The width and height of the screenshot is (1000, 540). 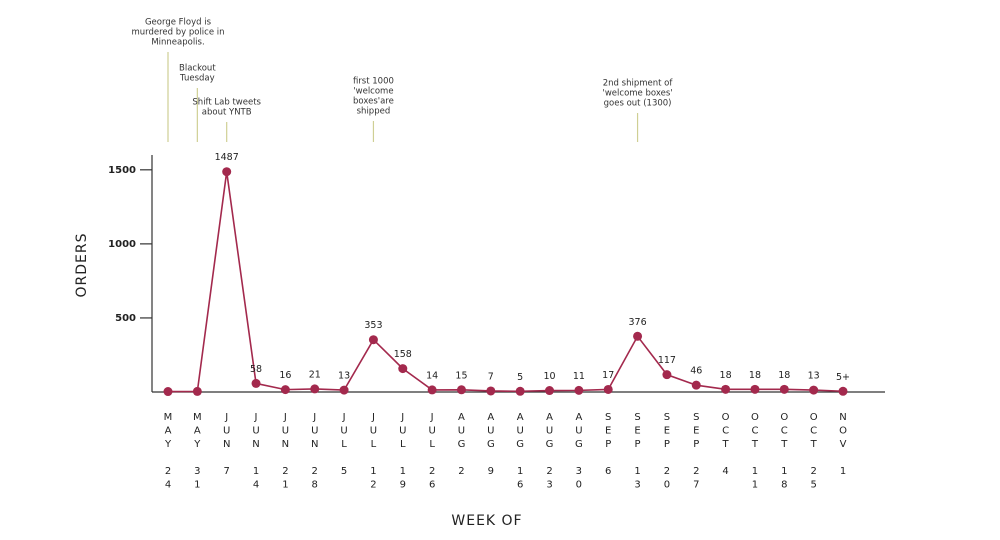 I want to click on annotation-text: 'welcome boxes', so click(x=638, y=94).